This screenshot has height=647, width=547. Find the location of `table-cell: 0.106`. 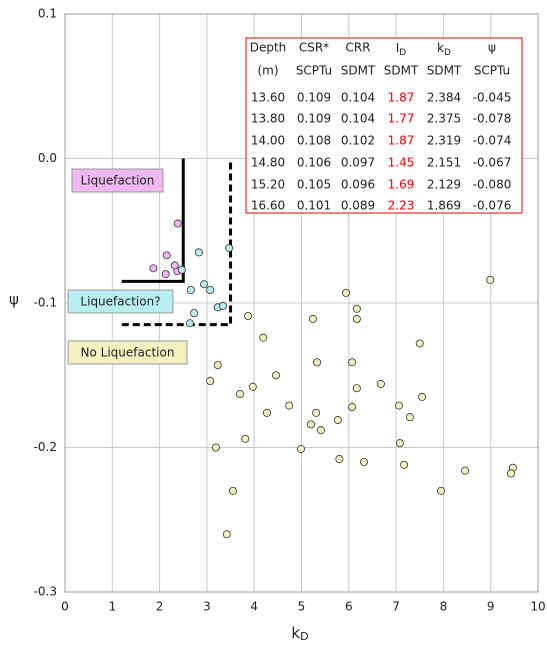

table-cell: 0.106 is located at coordinates (314, 163).